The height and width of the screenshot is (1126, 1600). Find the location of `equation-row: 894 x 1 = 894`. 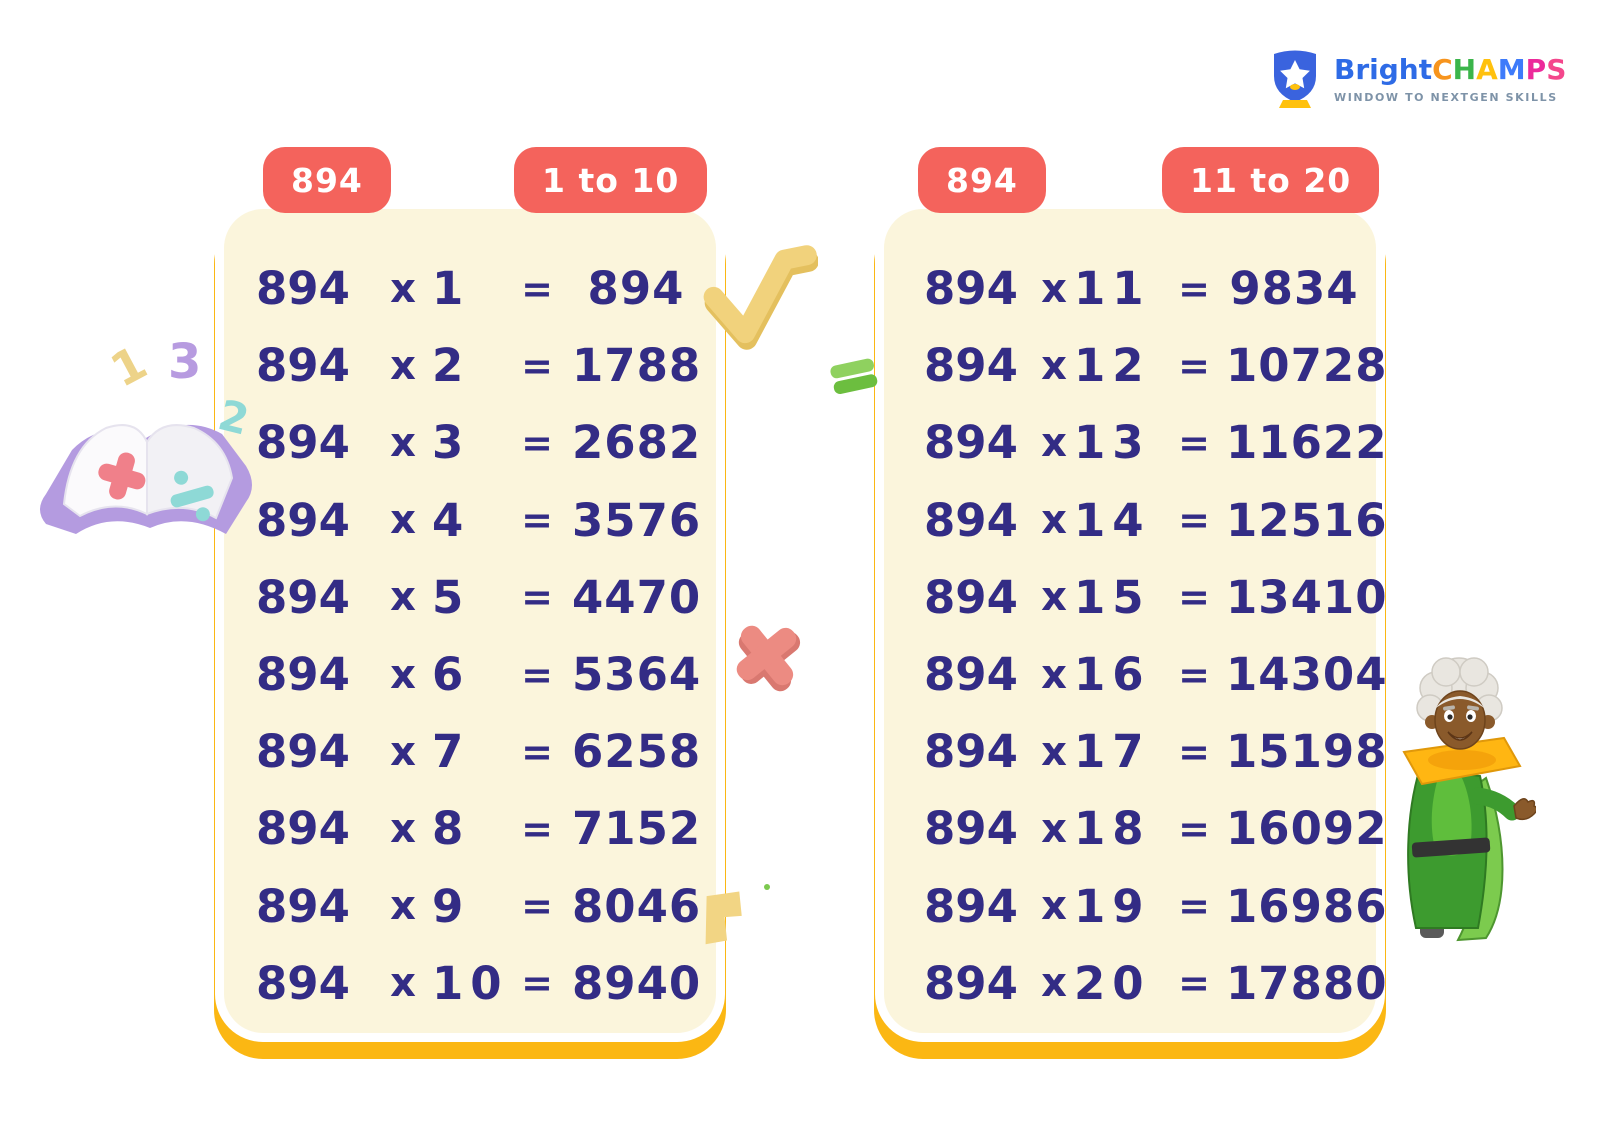

equation-row: 894 x 1 = 894 is located at coordinates (470, 288).